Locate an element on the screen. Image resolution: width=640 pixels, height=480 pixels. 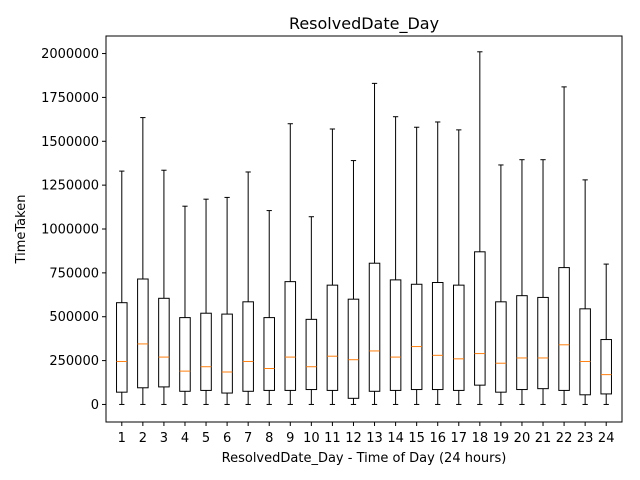
x-tick-label: 2 is located at coordinates (143, 438).